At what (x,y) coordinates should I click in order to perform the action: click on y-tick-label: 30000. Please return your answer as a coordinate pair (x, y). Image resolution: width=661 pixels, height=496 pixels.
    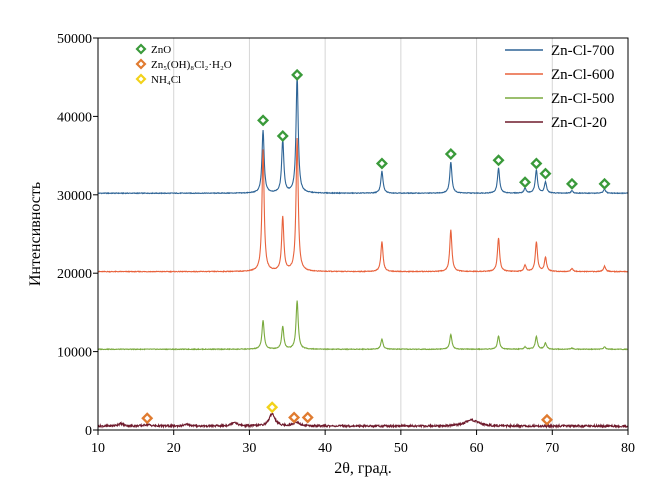
    Looking at the image, I should click on (74, 196).